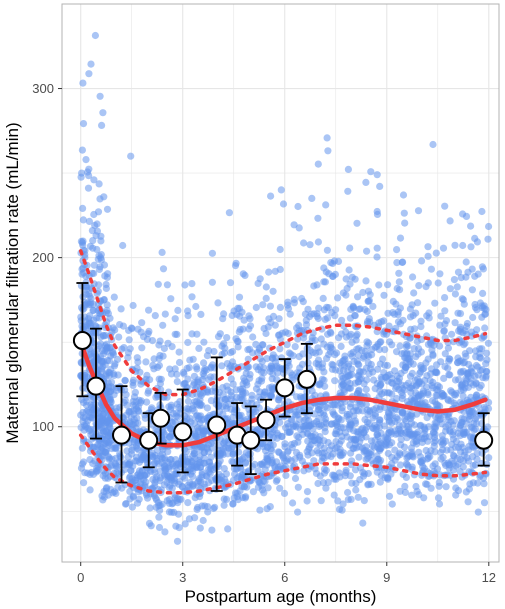 This screenshot has height=609, width=505. I want to click on y-tick-label: 200, so click(43, 257).